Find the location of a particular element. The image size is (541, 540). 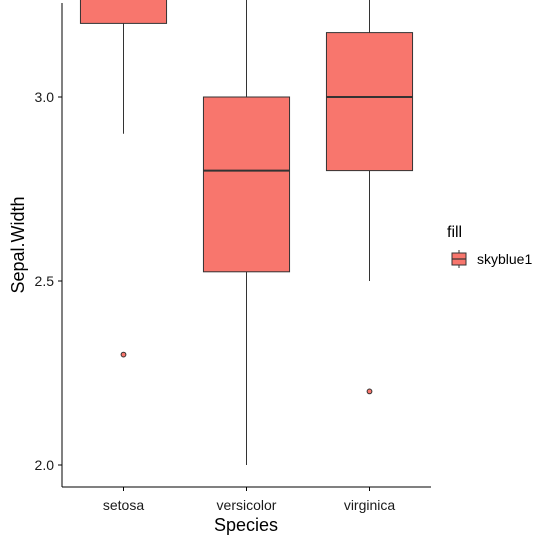

x-axis-title: Species is located at coordinates (246, 525).